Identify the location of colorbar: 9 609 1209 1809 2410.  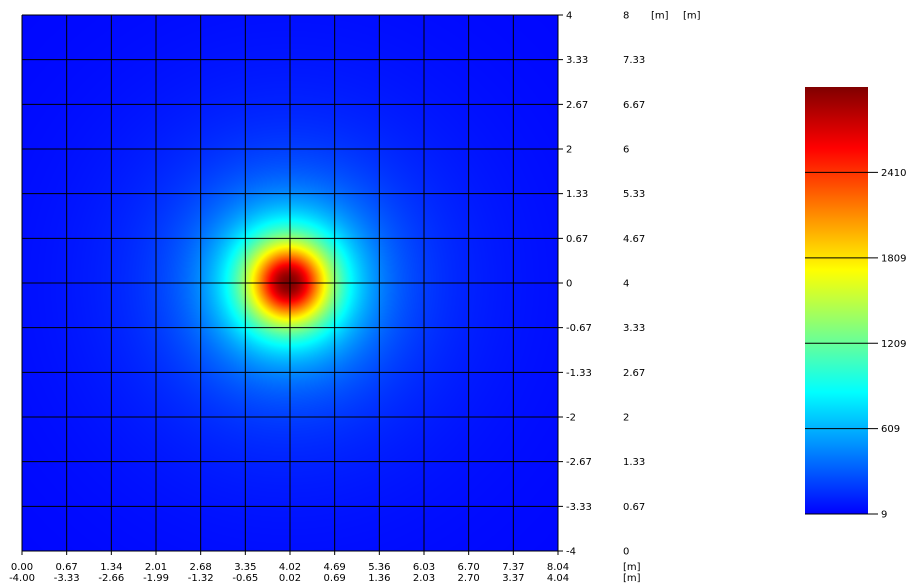
(855, 304).